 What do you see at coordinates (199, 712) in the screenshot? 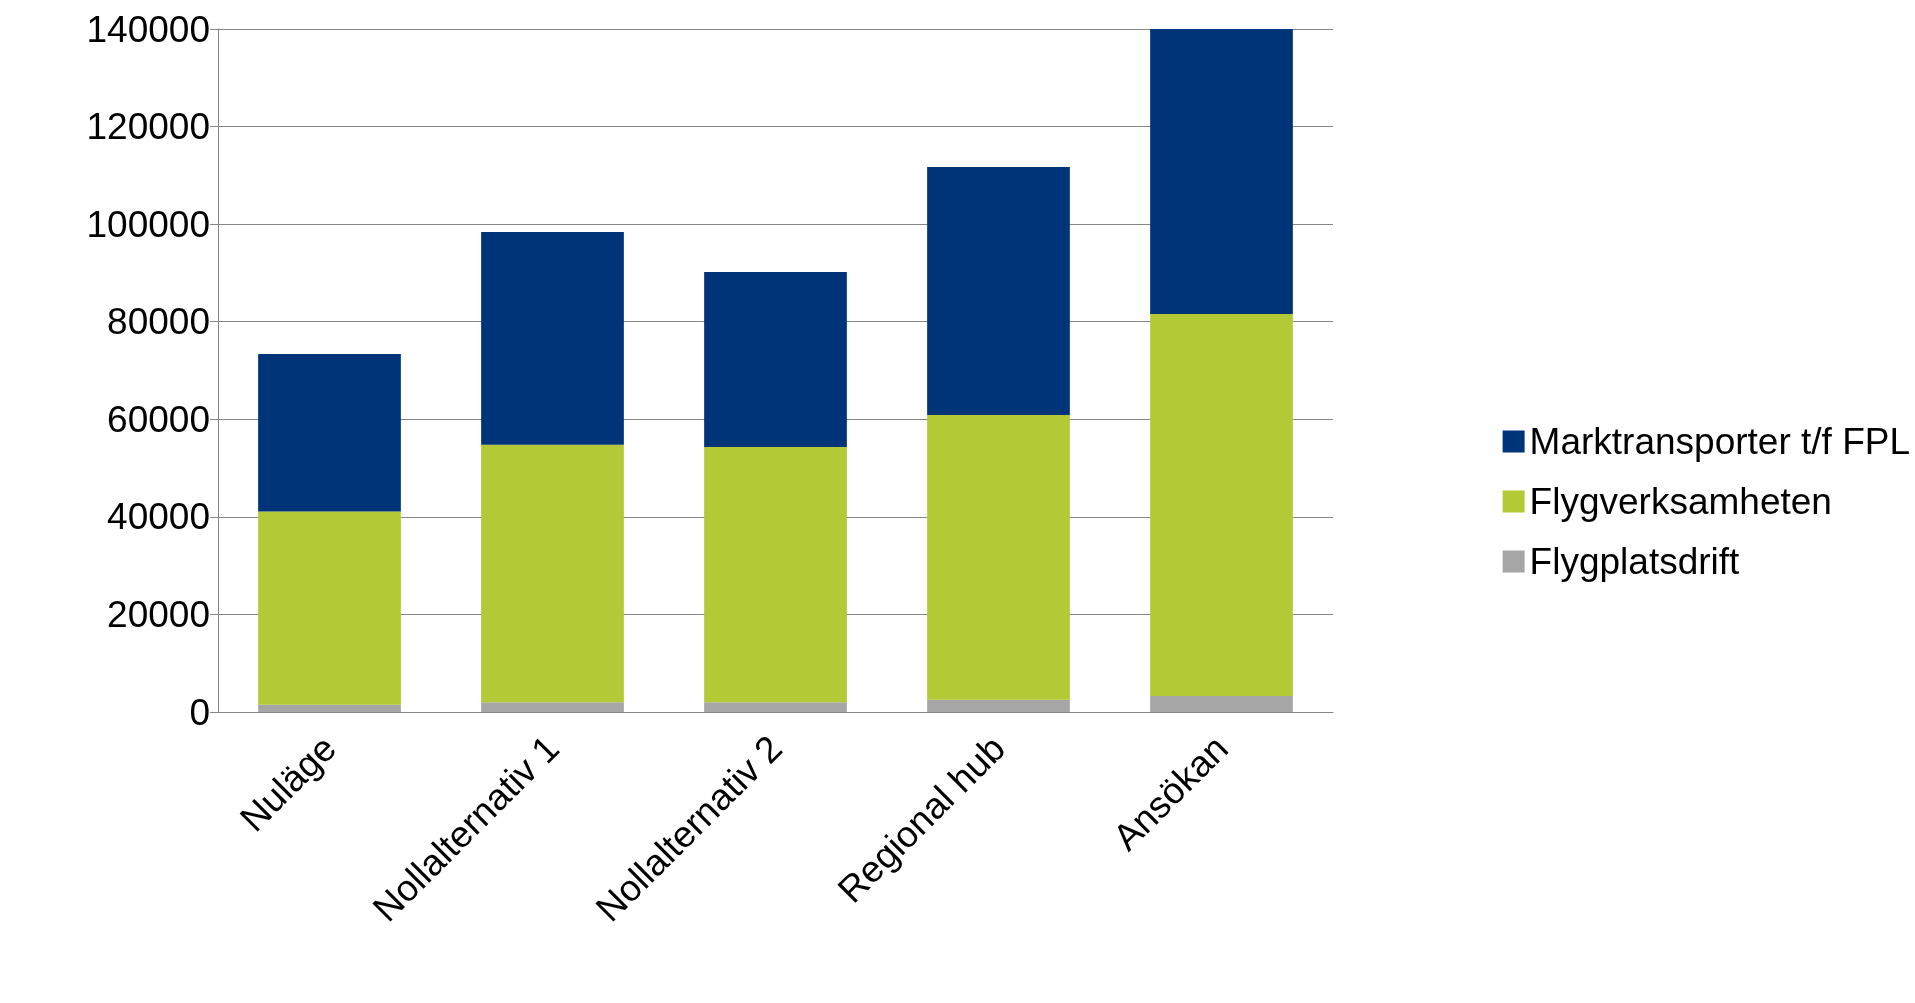
I see `y-tick-label: 0` at bounding box center [199, 712].